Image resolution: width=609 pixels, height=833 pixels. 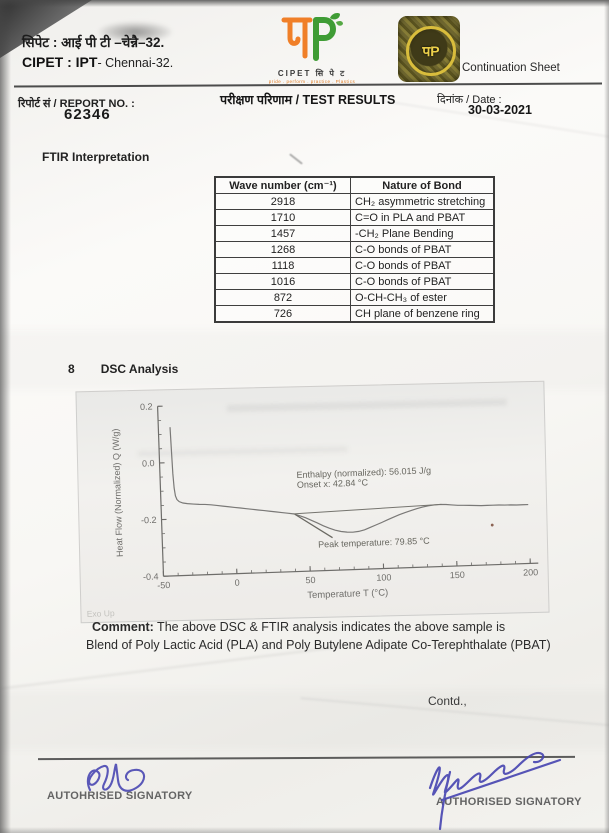 I want to click on svg-text: 0.2, so click(x=146, y=407).